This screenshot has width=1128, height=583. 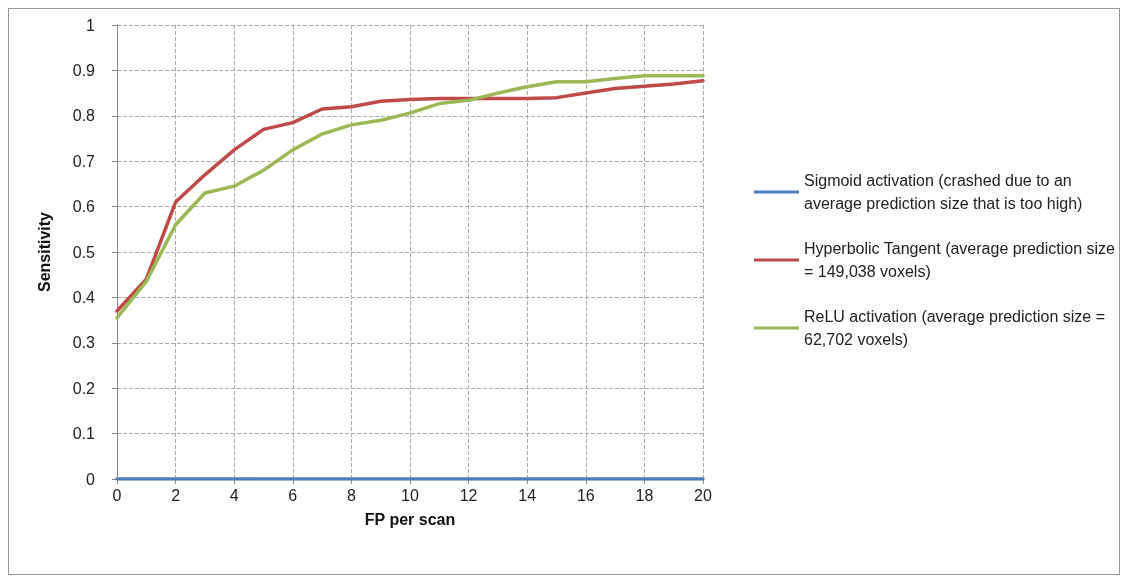 What do you see at coordinates (84, 70) in the screenshot?
I see `y-tick-label: 0.9` at bounding box center [84, 70].